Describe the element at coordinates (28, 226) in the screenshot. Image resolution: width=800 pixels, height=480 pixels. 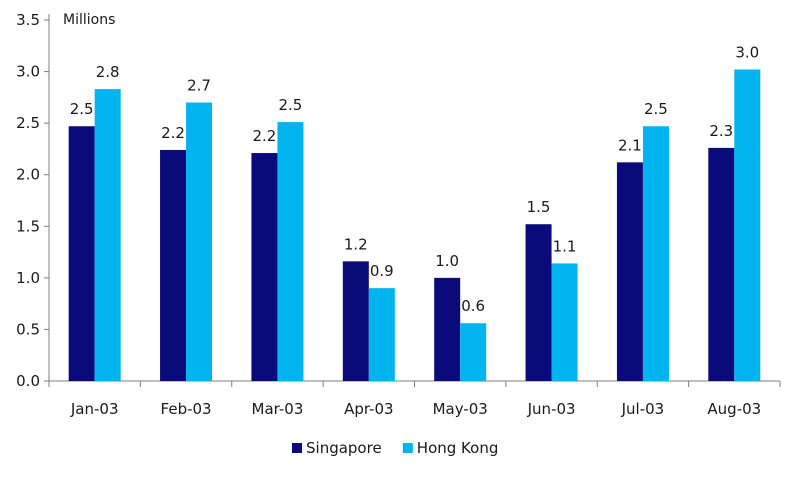
I see `y-tick-label: 1.5` at that location.